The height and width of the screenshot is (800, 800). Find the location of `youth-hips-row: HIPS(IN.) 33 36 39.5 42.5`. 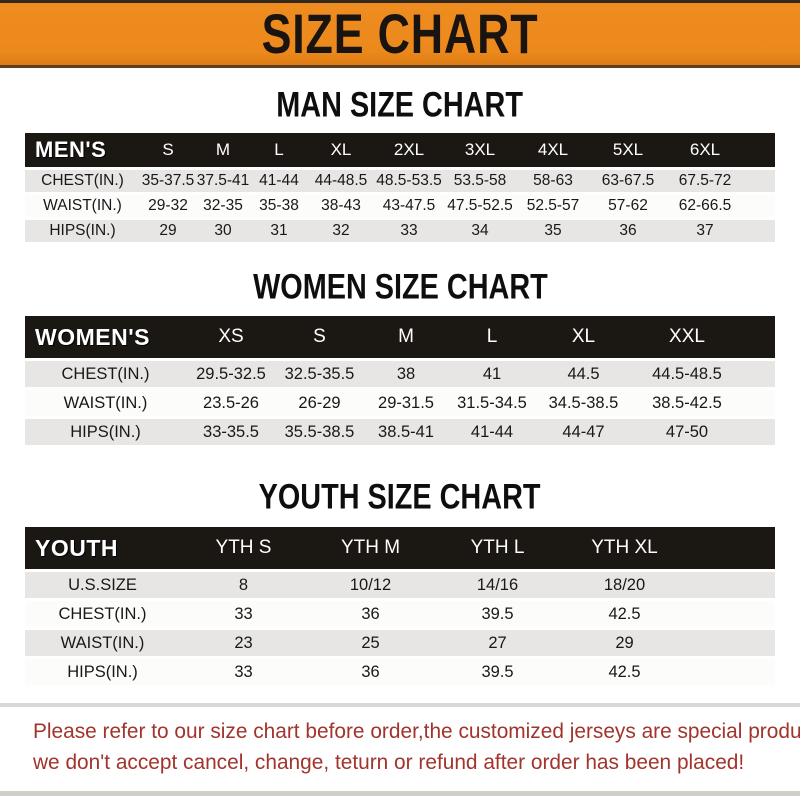

youth-hips-row: HIPS(IN.) 33 36 39.5 42.5 is located at coordinates (400, 672).